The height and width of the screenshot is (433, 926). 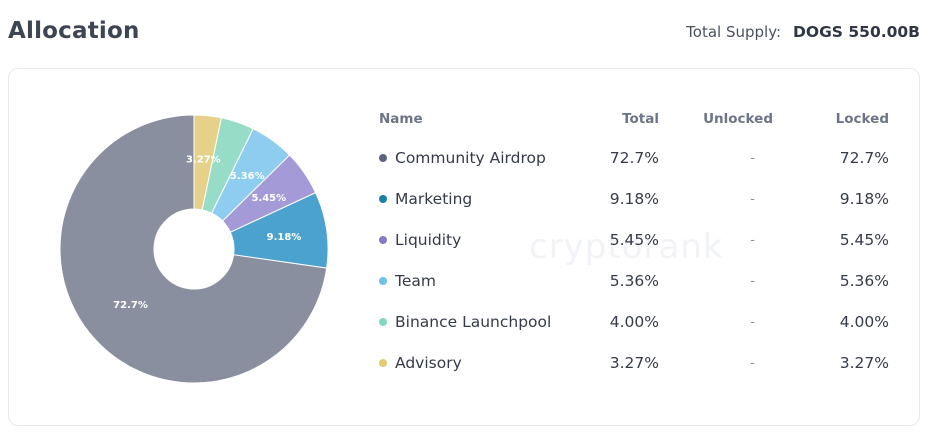 I want to click on pie-slice-label: 5.36%, so click(x=247, y=176).